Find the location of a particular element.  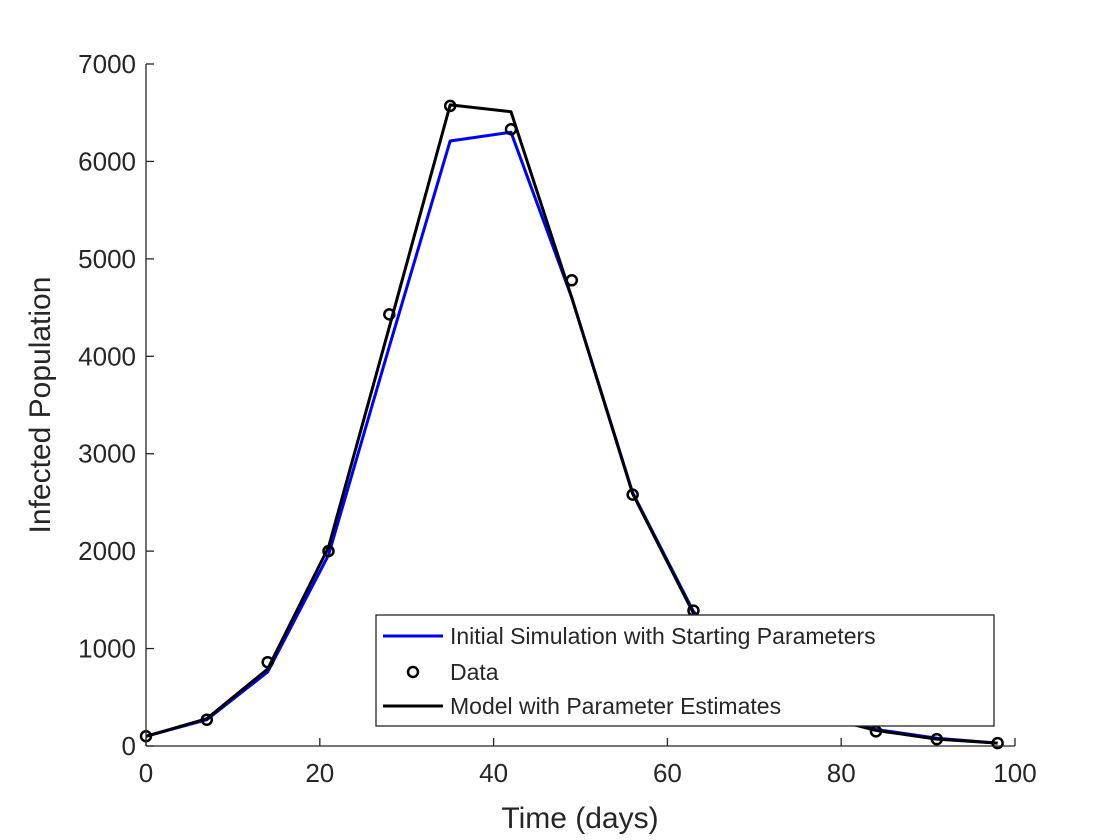

legend-label-model: Model with Parameter Estimates is located at coordinates (615, 706).